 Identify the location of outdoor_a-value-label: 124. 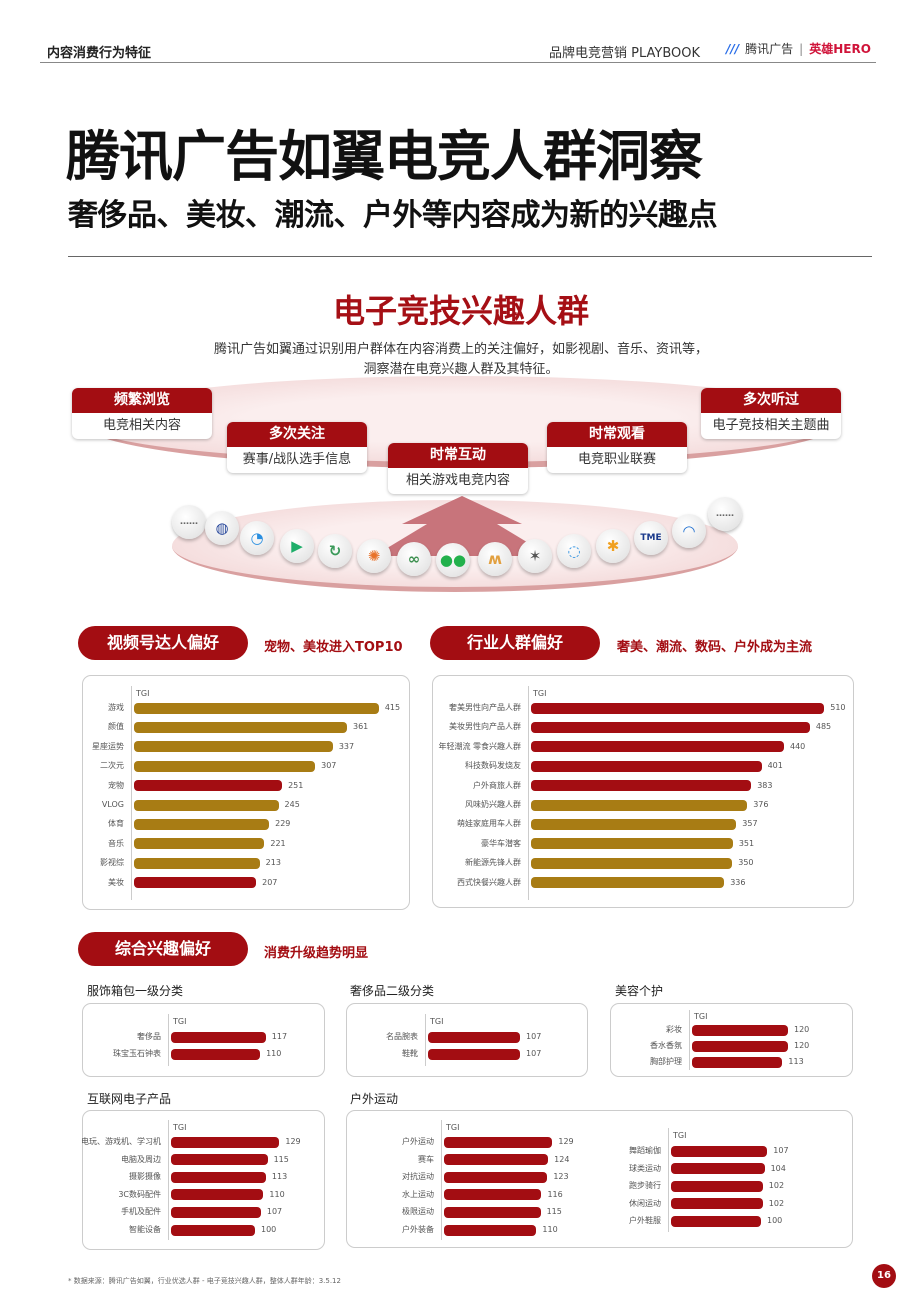
(562, 1159).